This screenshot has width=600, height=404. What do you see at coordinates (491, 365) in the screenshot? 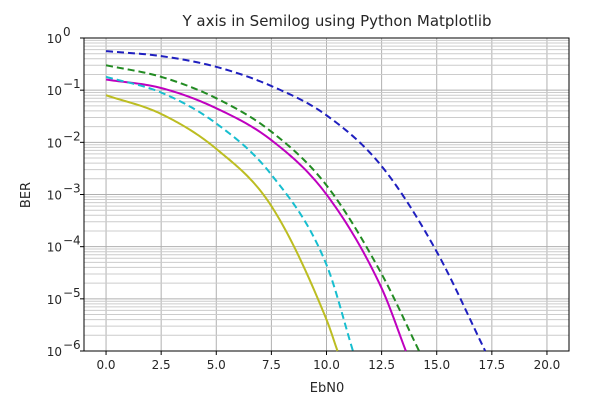
I see `x-tick-label: 17.5` at bounding box center [491, 365].